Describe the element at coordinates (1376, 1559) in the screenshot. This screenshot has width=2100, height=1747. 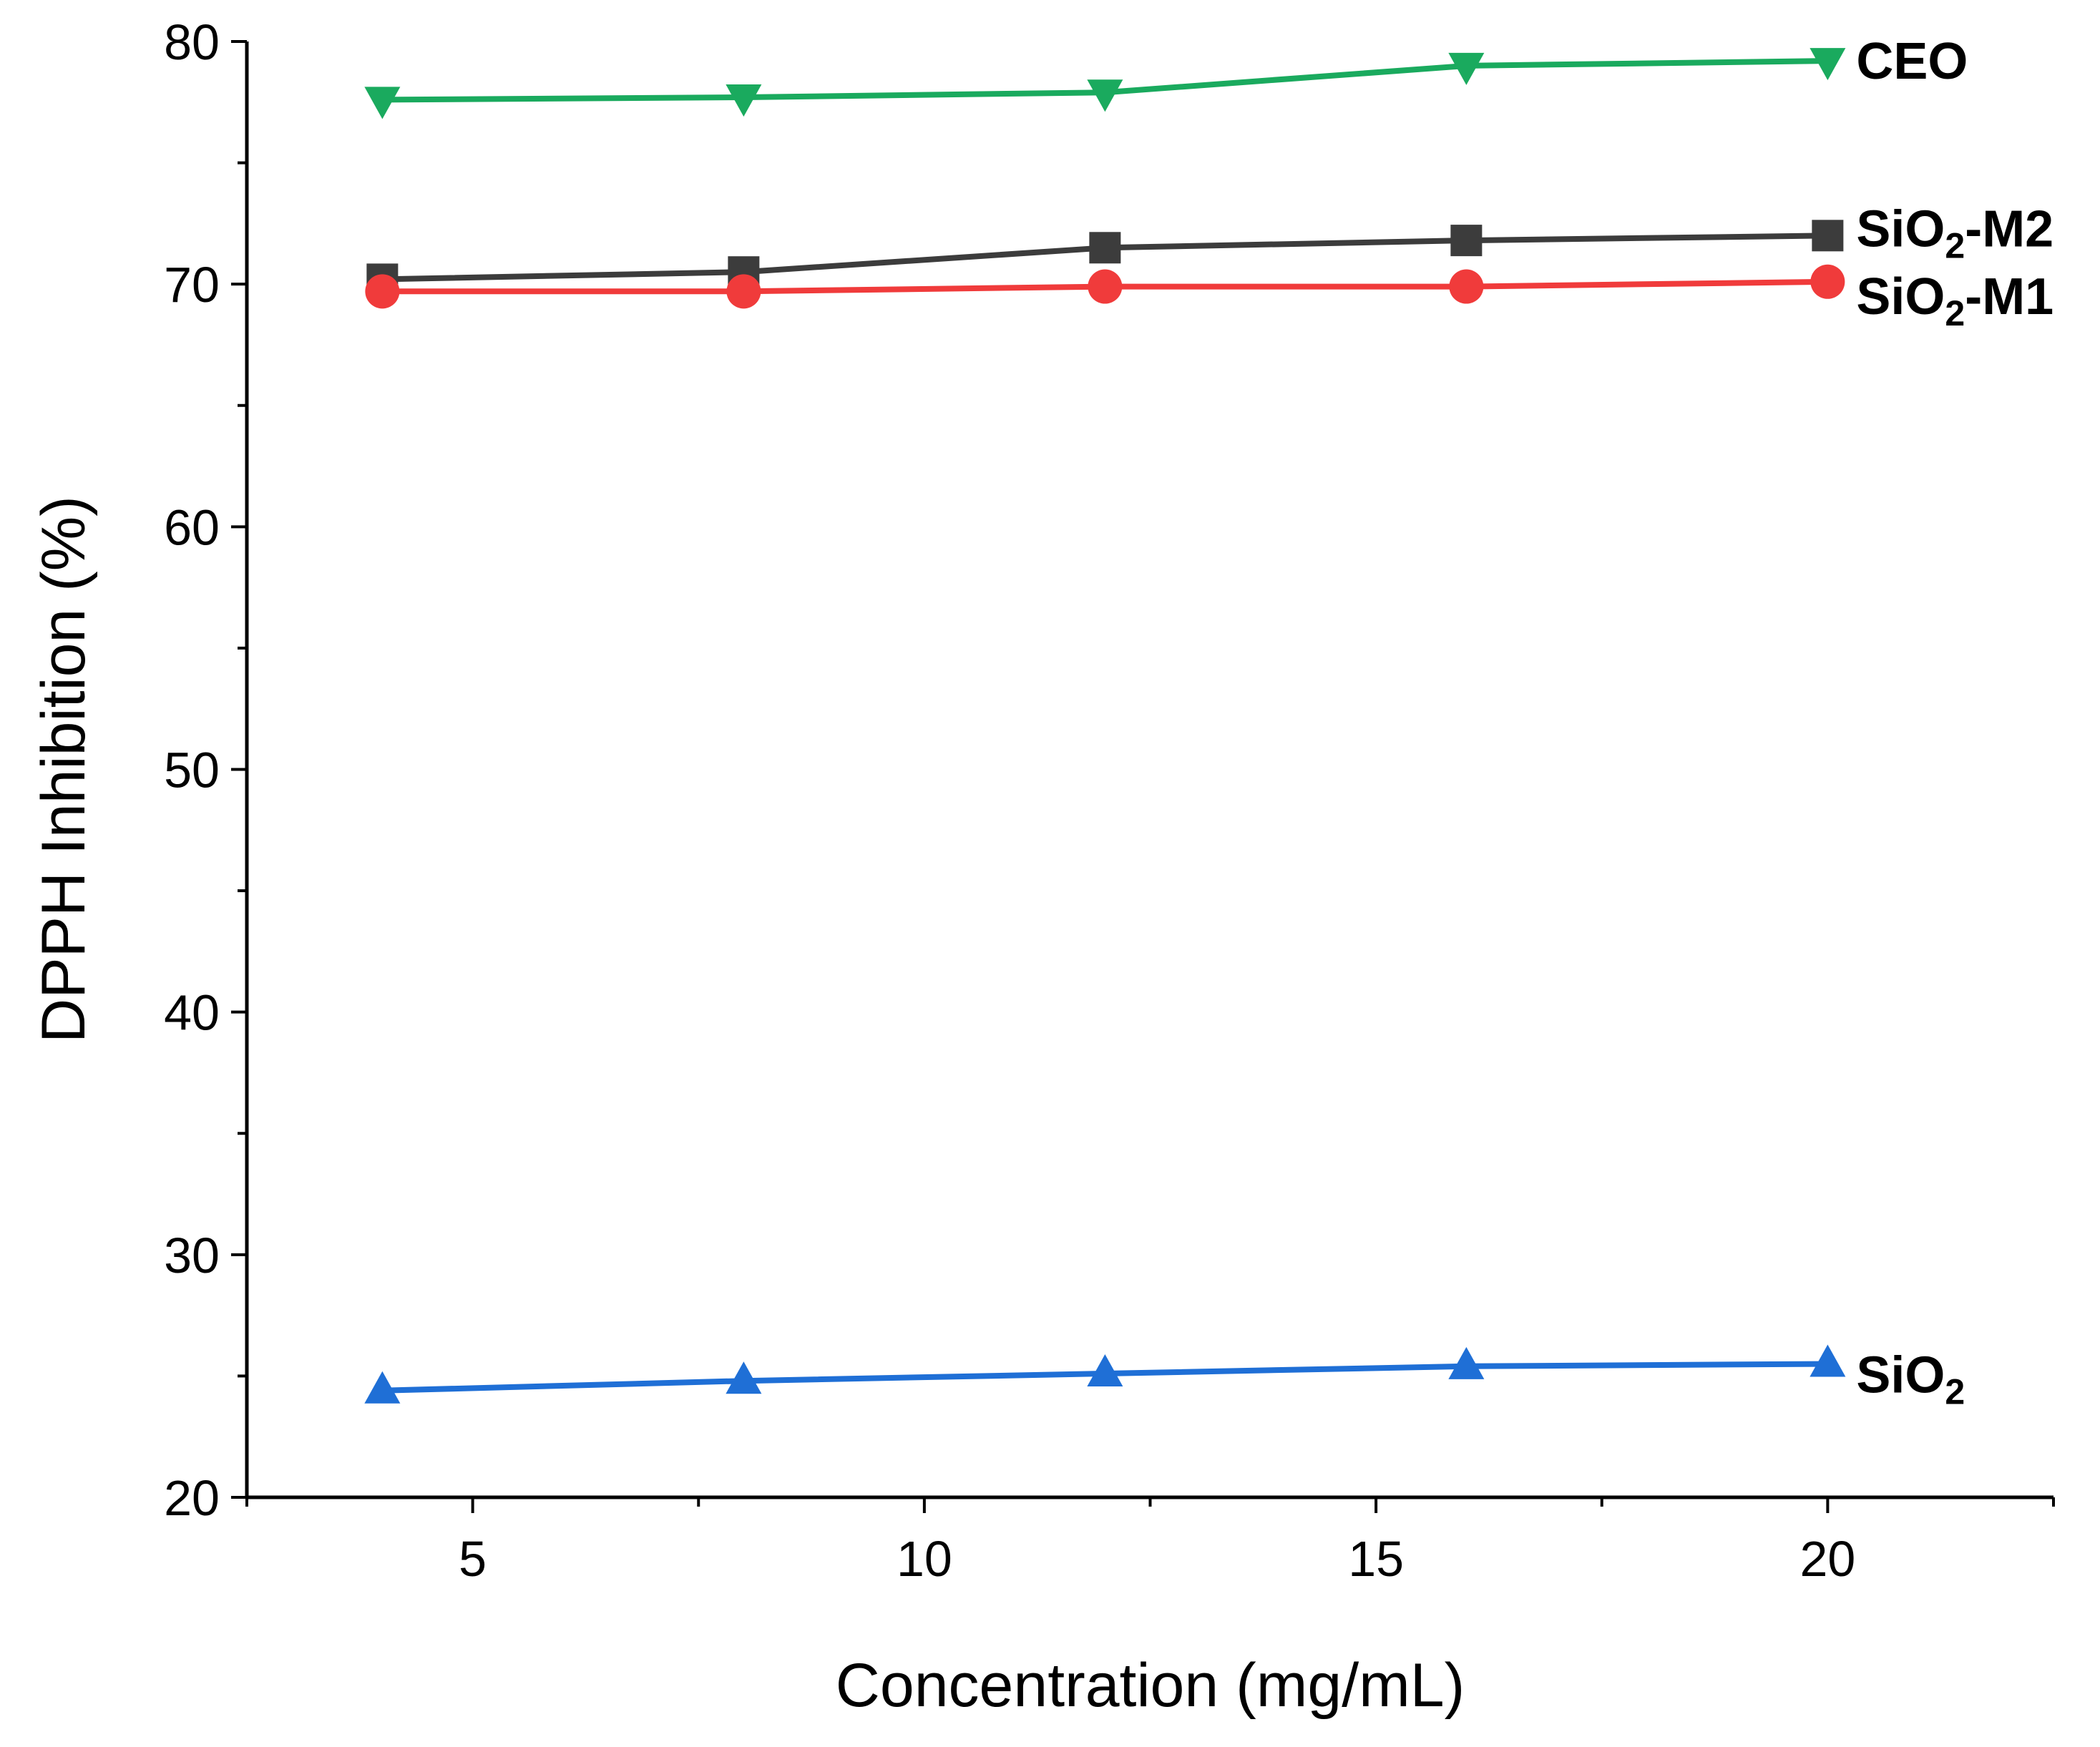
I see `x-tick-label: 15` at that location.